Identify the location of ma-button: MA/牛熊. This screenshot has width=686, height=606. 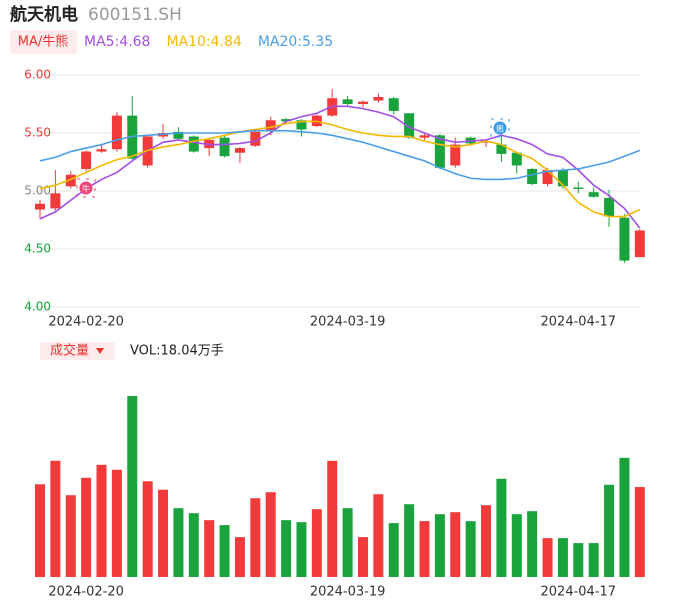
(43, 42).